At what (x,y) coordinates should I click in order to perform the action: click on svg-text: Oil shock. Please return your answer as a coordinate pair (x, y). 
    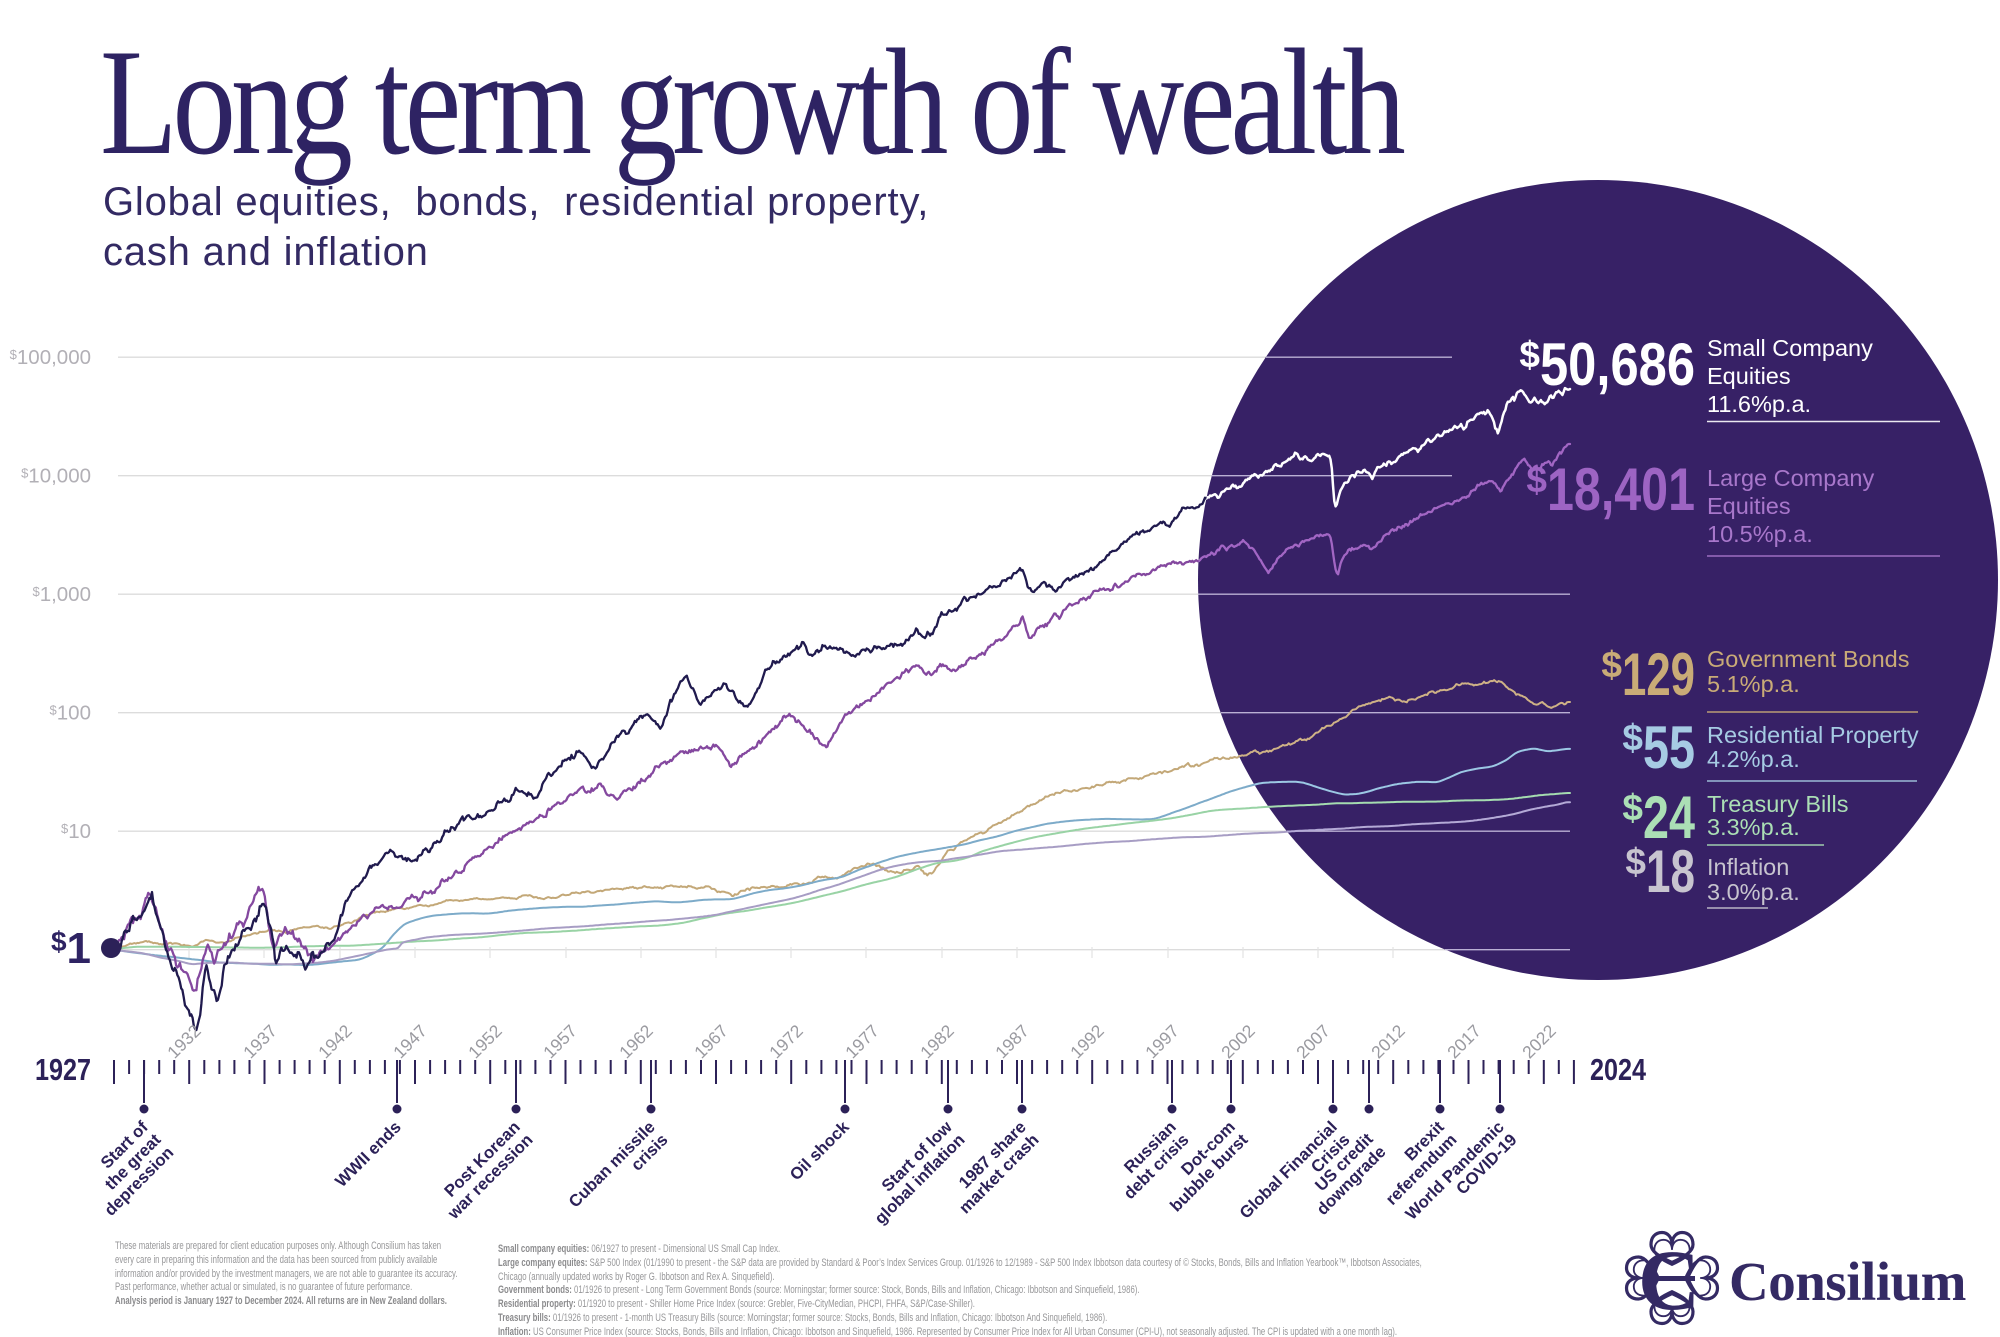
    Looking at the image, I should click on (819, 1150).